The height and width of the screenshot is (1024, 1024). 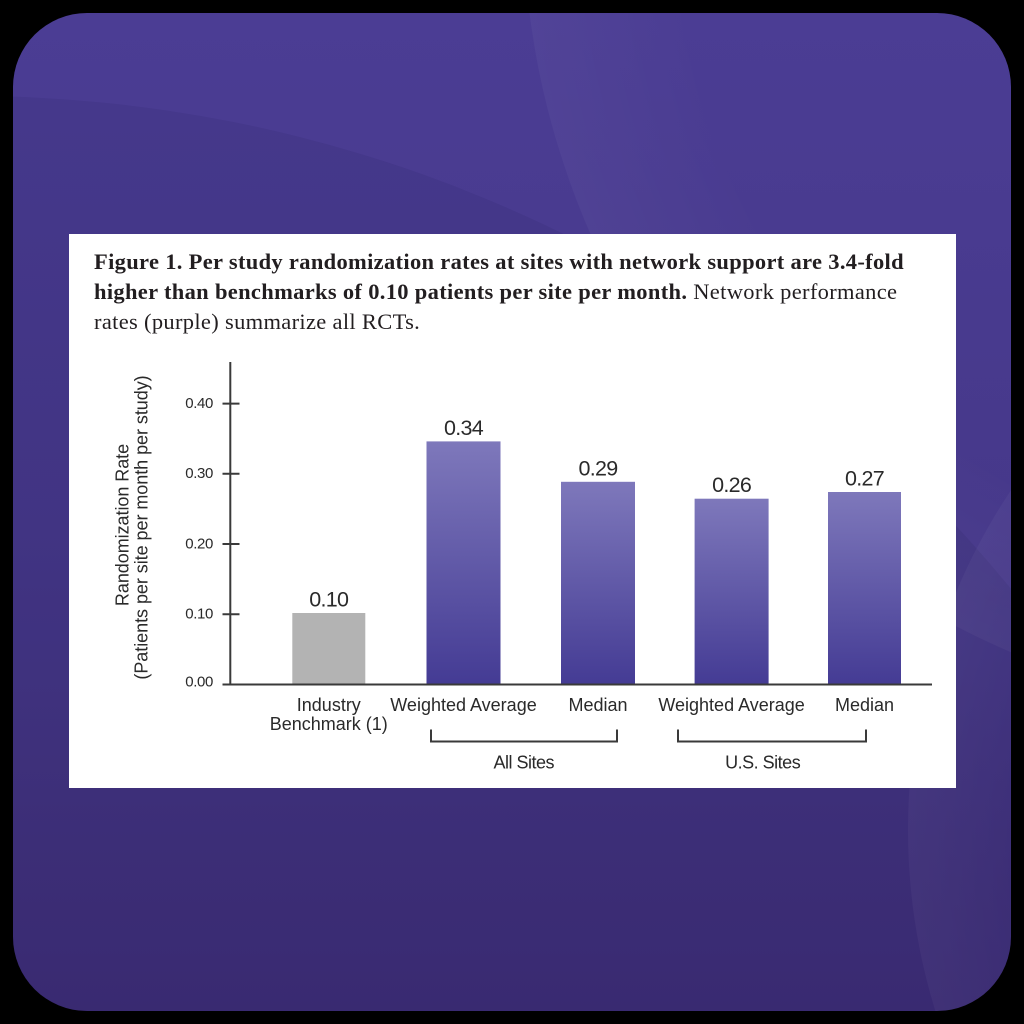 I want to click on svg-text: 0.27, so click(x=864, y=479).